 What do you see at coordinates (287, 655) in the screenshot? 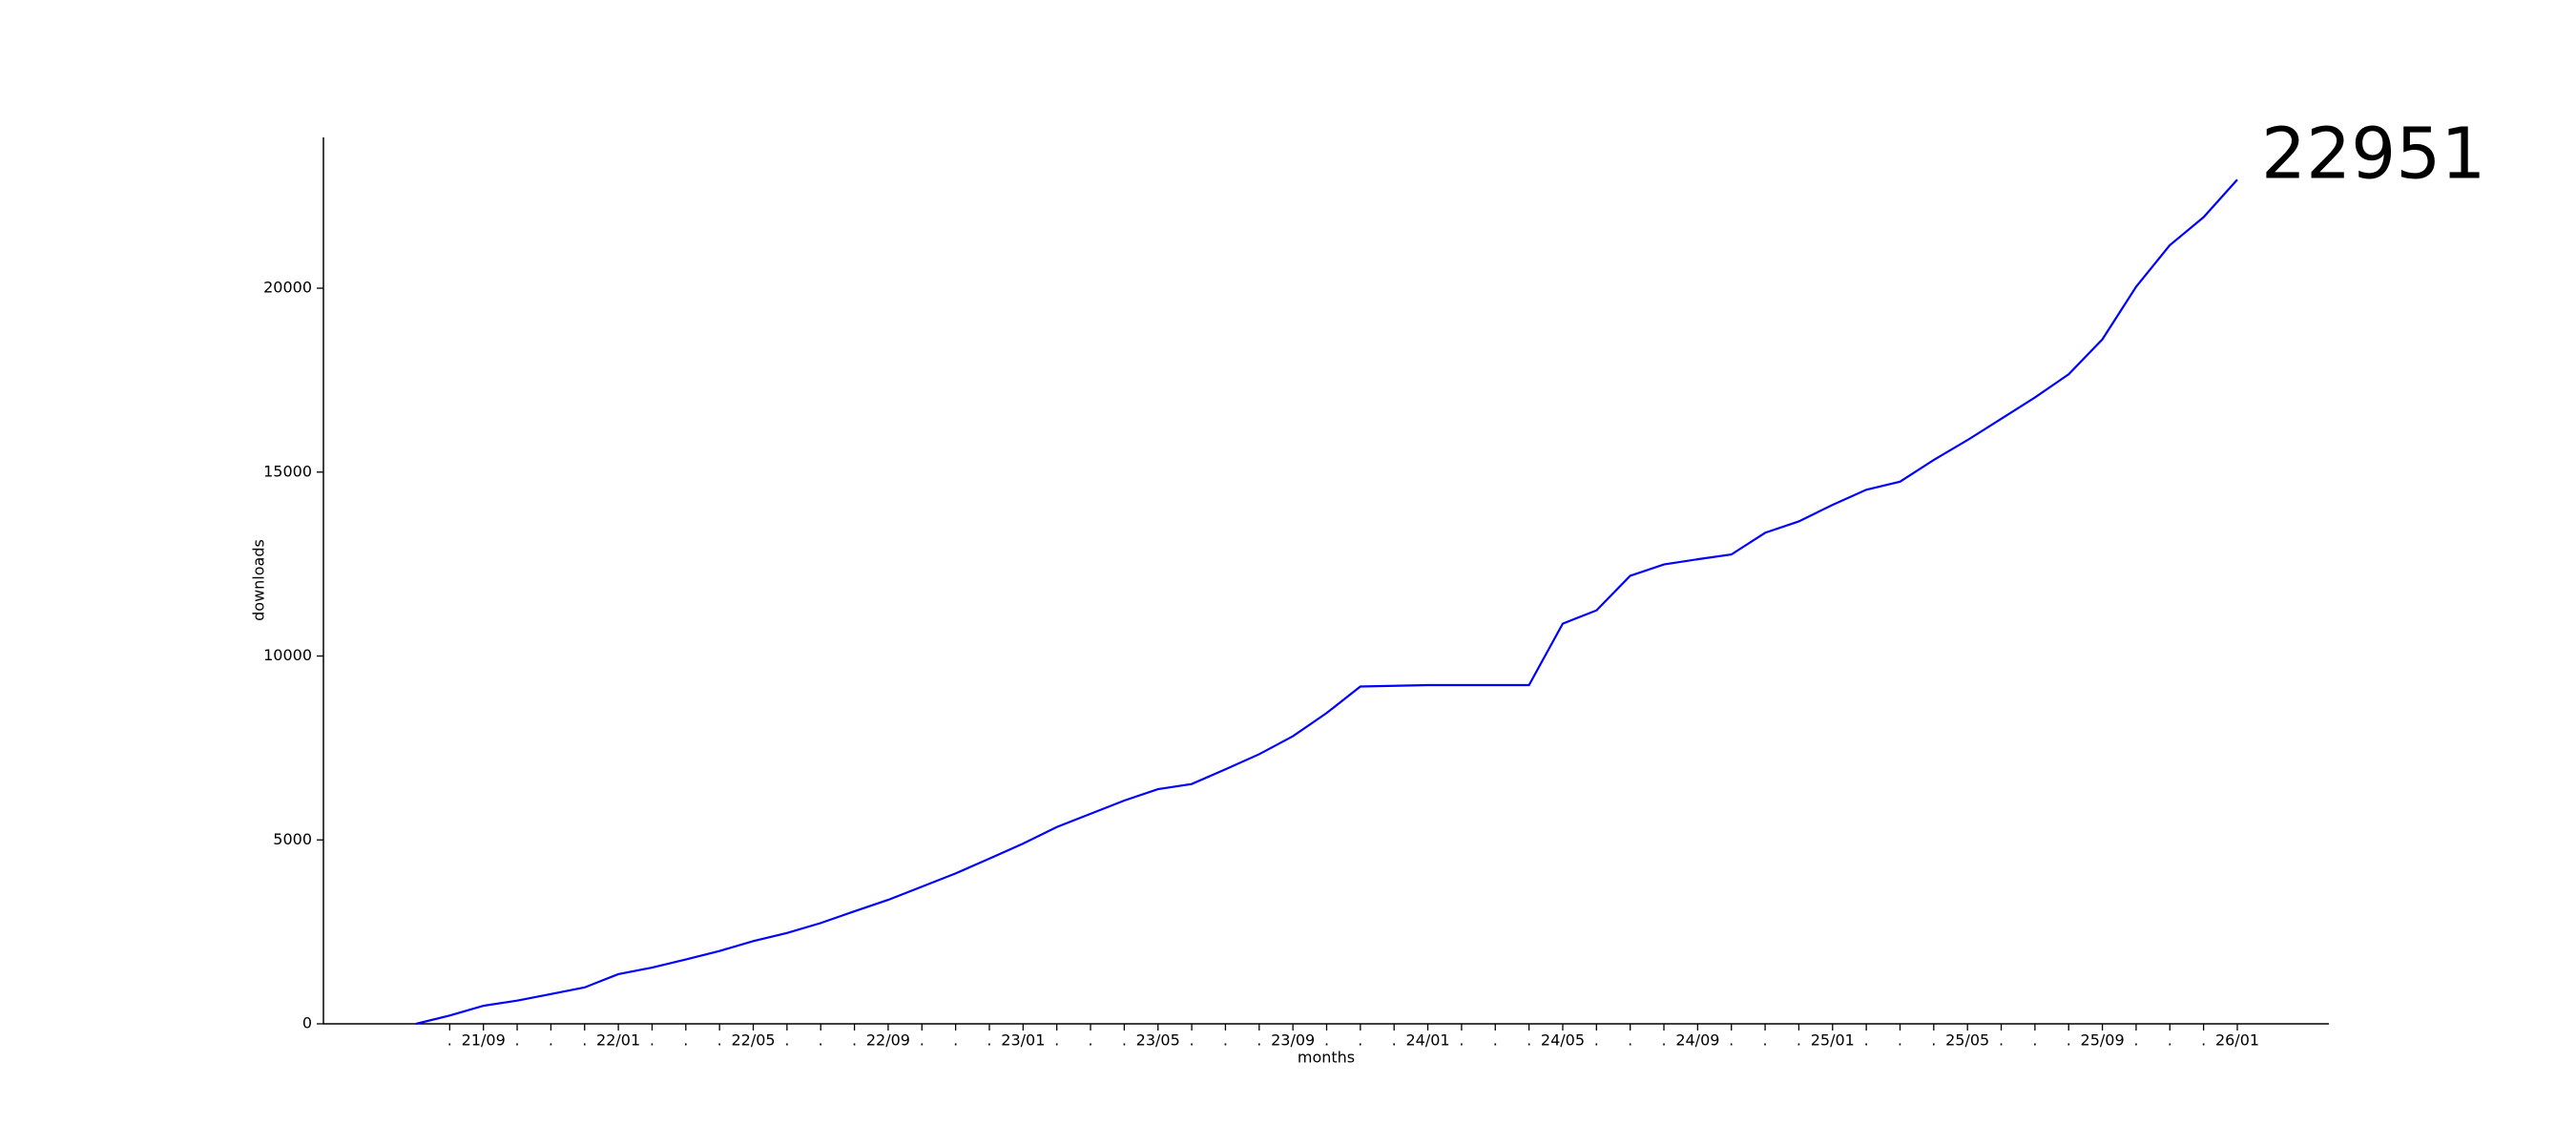
I see `y-tick-label: 10000` at bounding box center [287, 655].